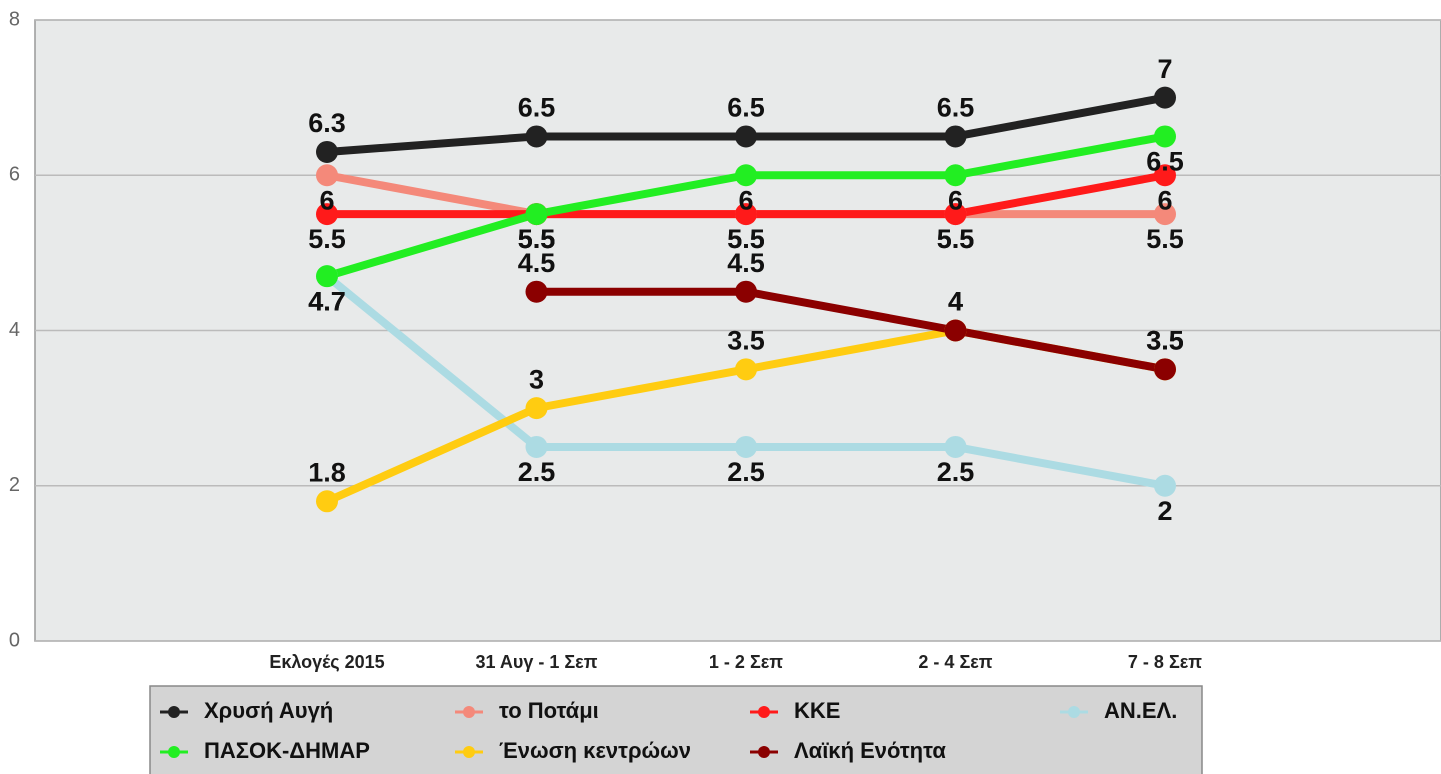 The height and width of the screenshot is (774, 1441). Describe the element at coordinates (14, 175) in the screenshot. I see `y-tick-label: 6` at that location.